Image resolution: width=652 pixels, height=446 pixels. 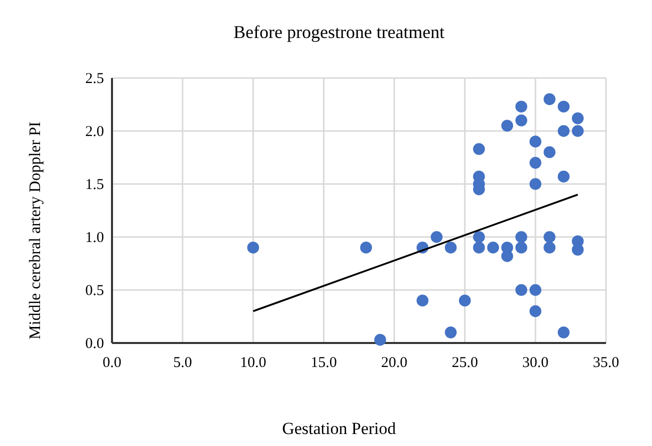 What do you see at coordinates (94, 238) in the screenshot?
I see `y-tick-label: 1.0` at bounding box center [94, 238].